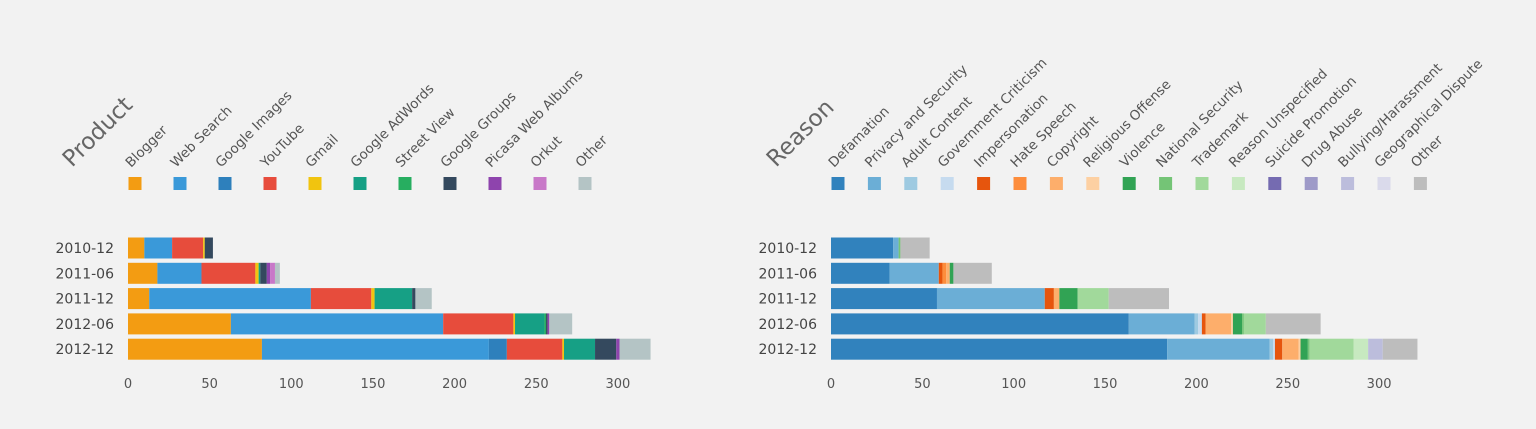 The image size is (1536, 429). Describe the element at coordinates (1166, 183) in the screenshot. I see `reason-legend-swatch-national-security` at that location.